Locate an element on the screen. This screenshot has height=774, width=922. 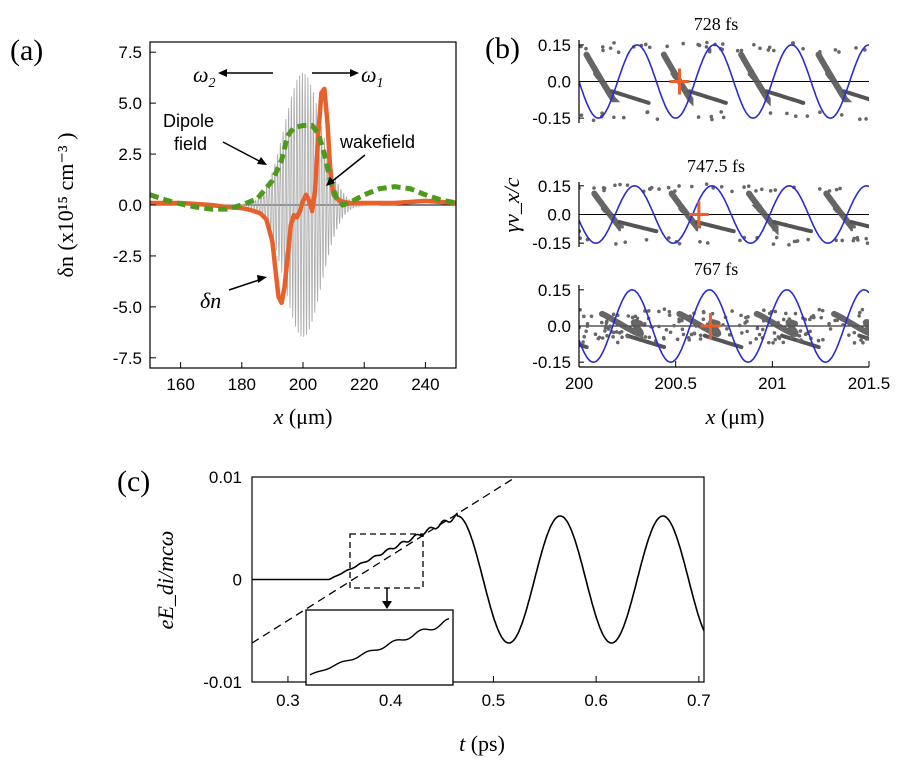
panel-a-ytick-label: 5.0 is located at coordinates (130, 103).